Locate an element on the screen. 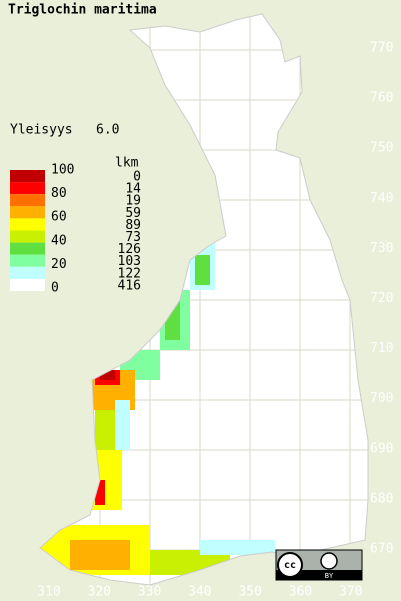 The image size is (401, 601). legend-count: 73 is located at coordinates (133, 237).